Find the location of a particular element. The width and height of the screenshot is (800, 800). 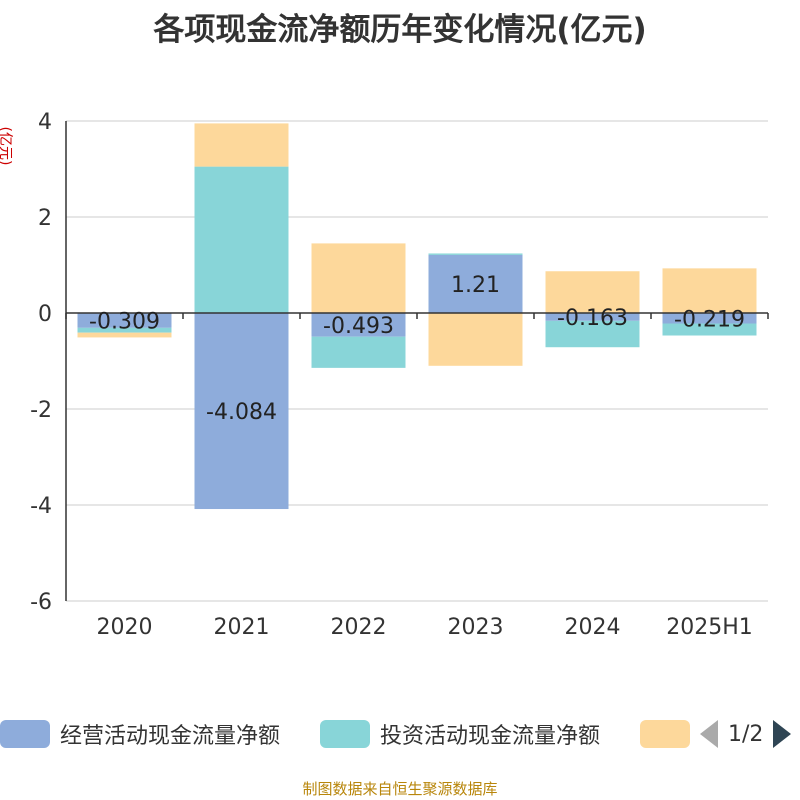

legend-item-financing is located at coordinates (665, 734).